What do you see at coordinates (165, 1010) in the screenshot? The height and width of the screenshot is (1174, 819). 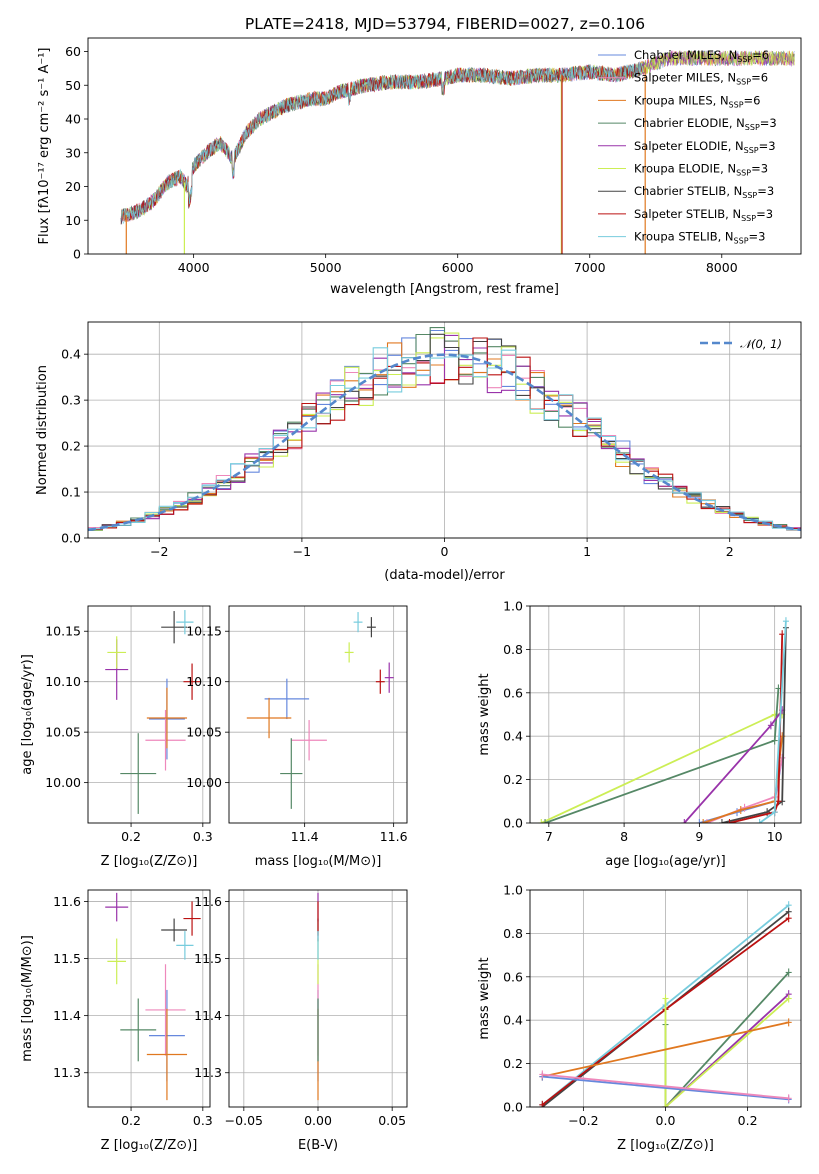 I see `errorbar-salpeter-miles` at bounding box center [165, 1010].